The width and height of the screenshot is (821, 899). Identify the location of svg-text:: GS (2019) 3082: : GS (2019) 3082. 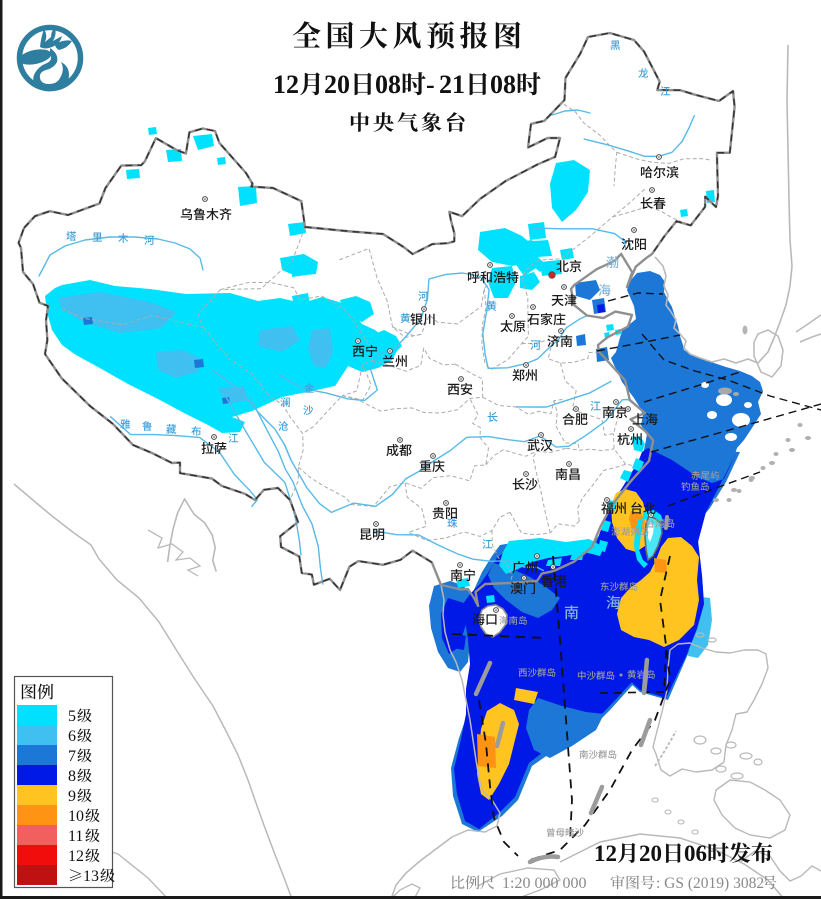
(710, 883).